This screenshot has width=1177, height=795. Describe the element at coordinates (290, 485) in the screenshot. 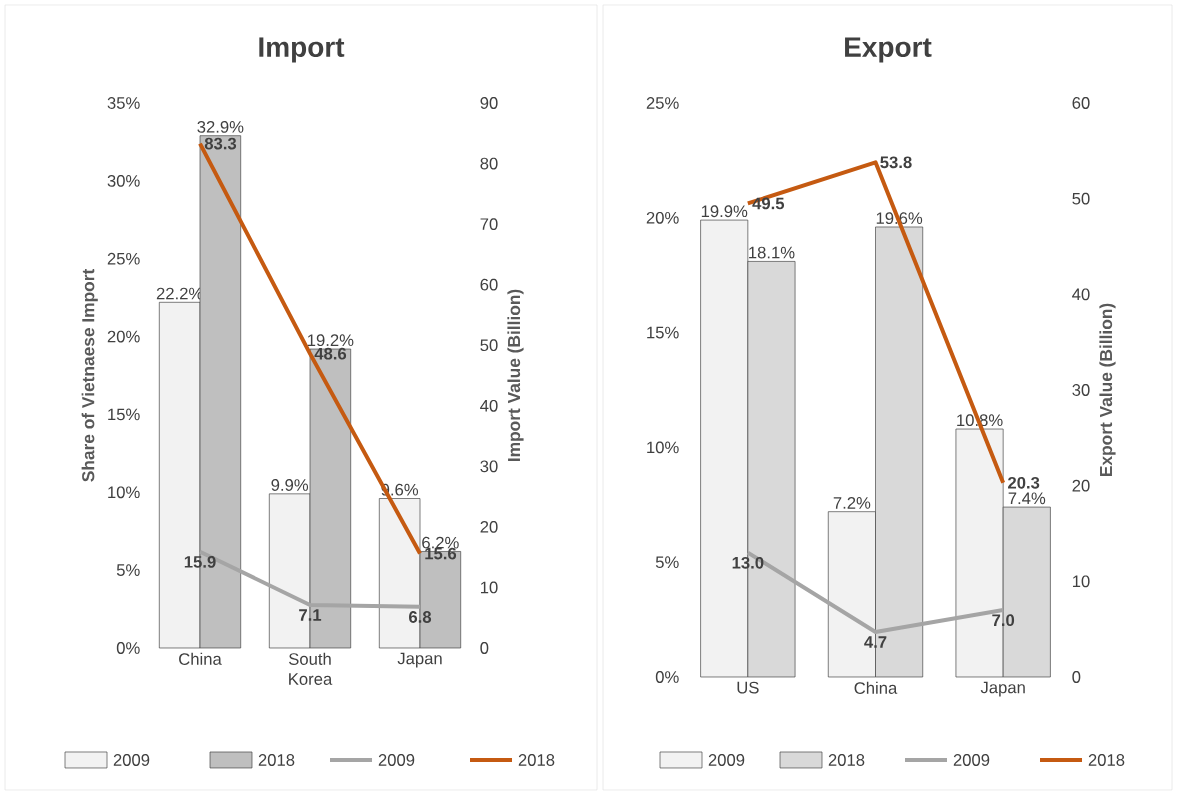

I see `data-label: 9.9%` at that location.